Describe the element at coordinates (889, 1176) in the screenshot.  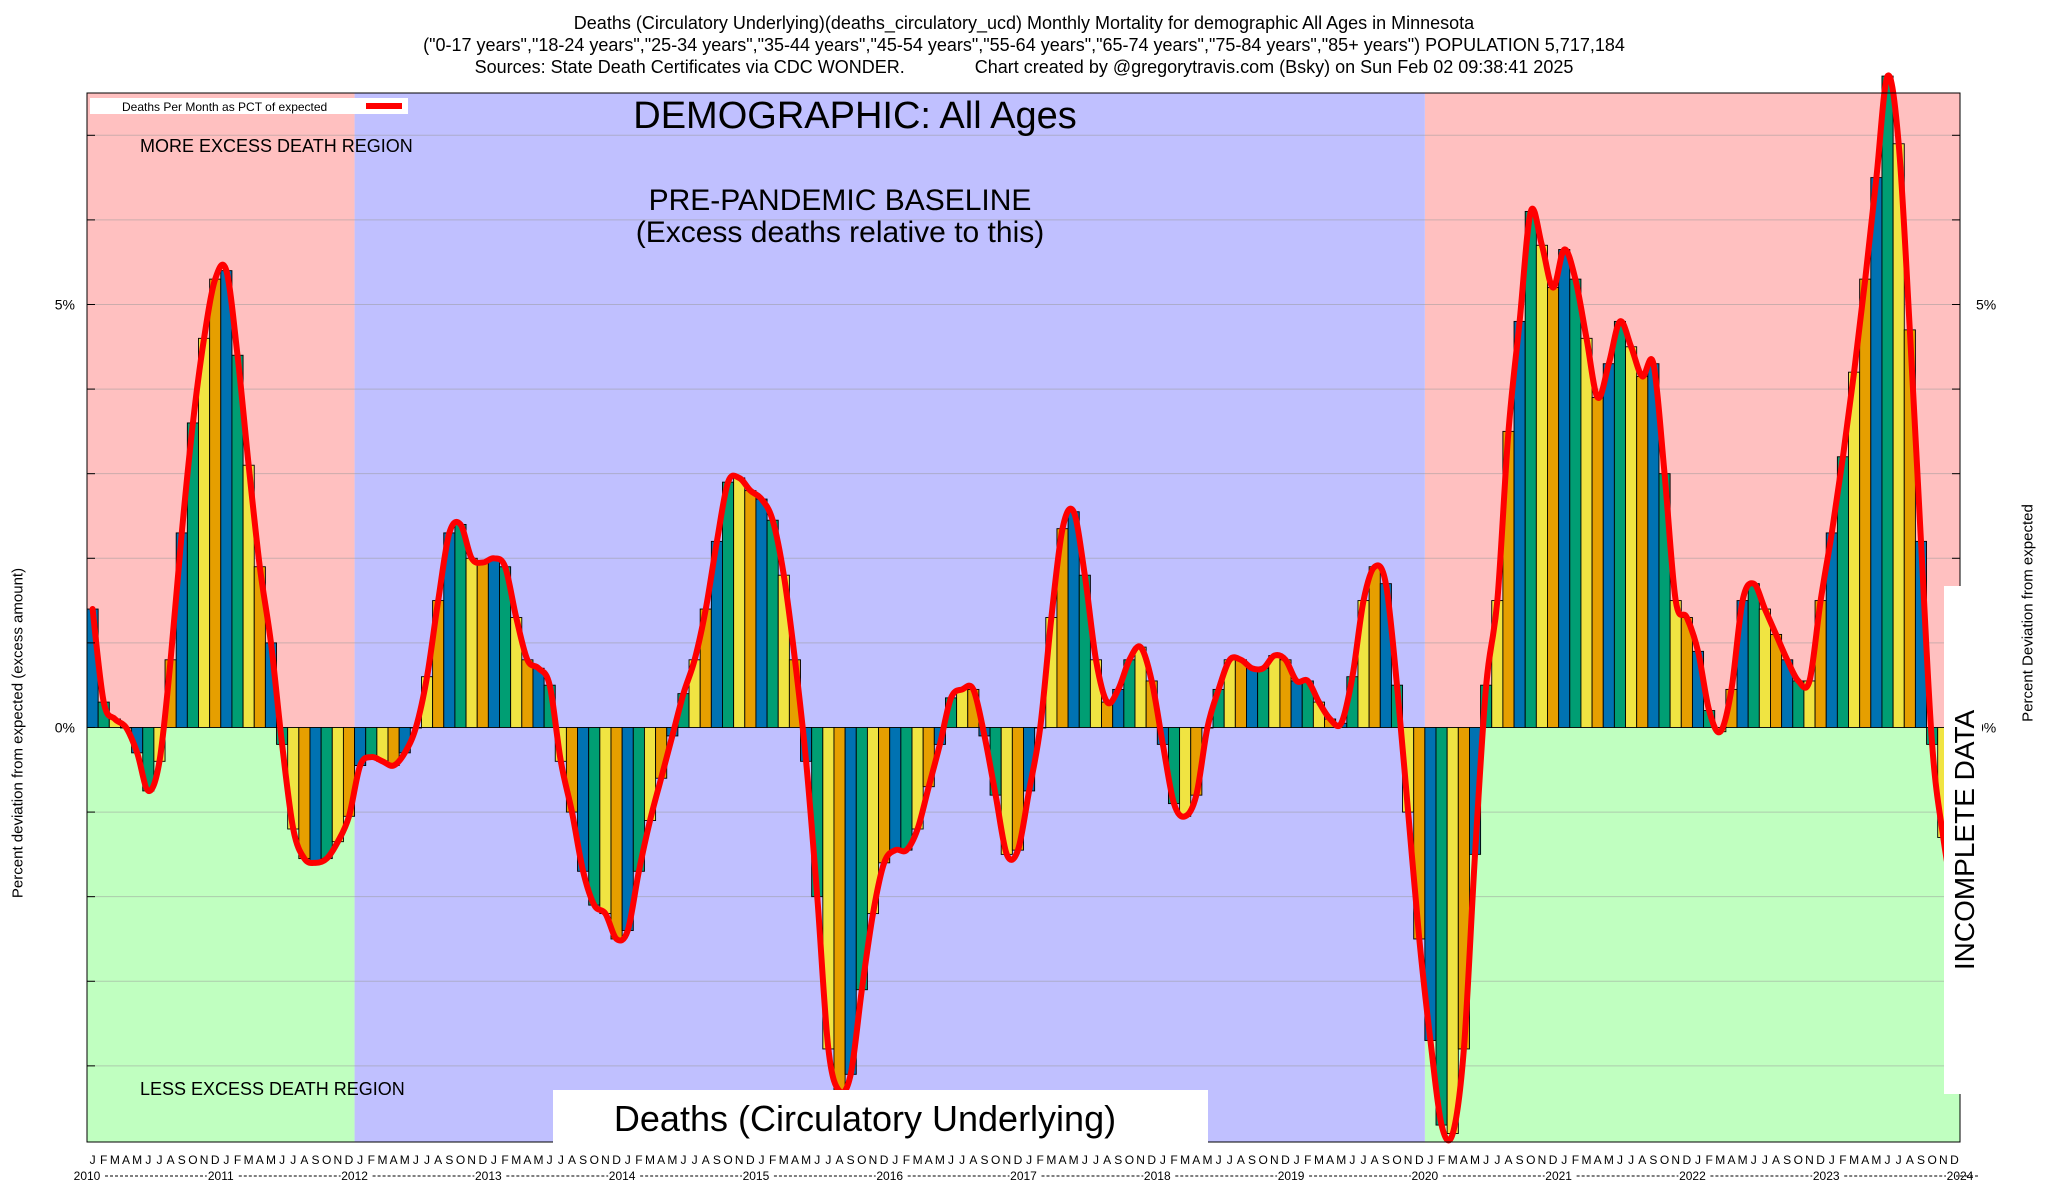
I see `x-year-label: 2016` at that location.